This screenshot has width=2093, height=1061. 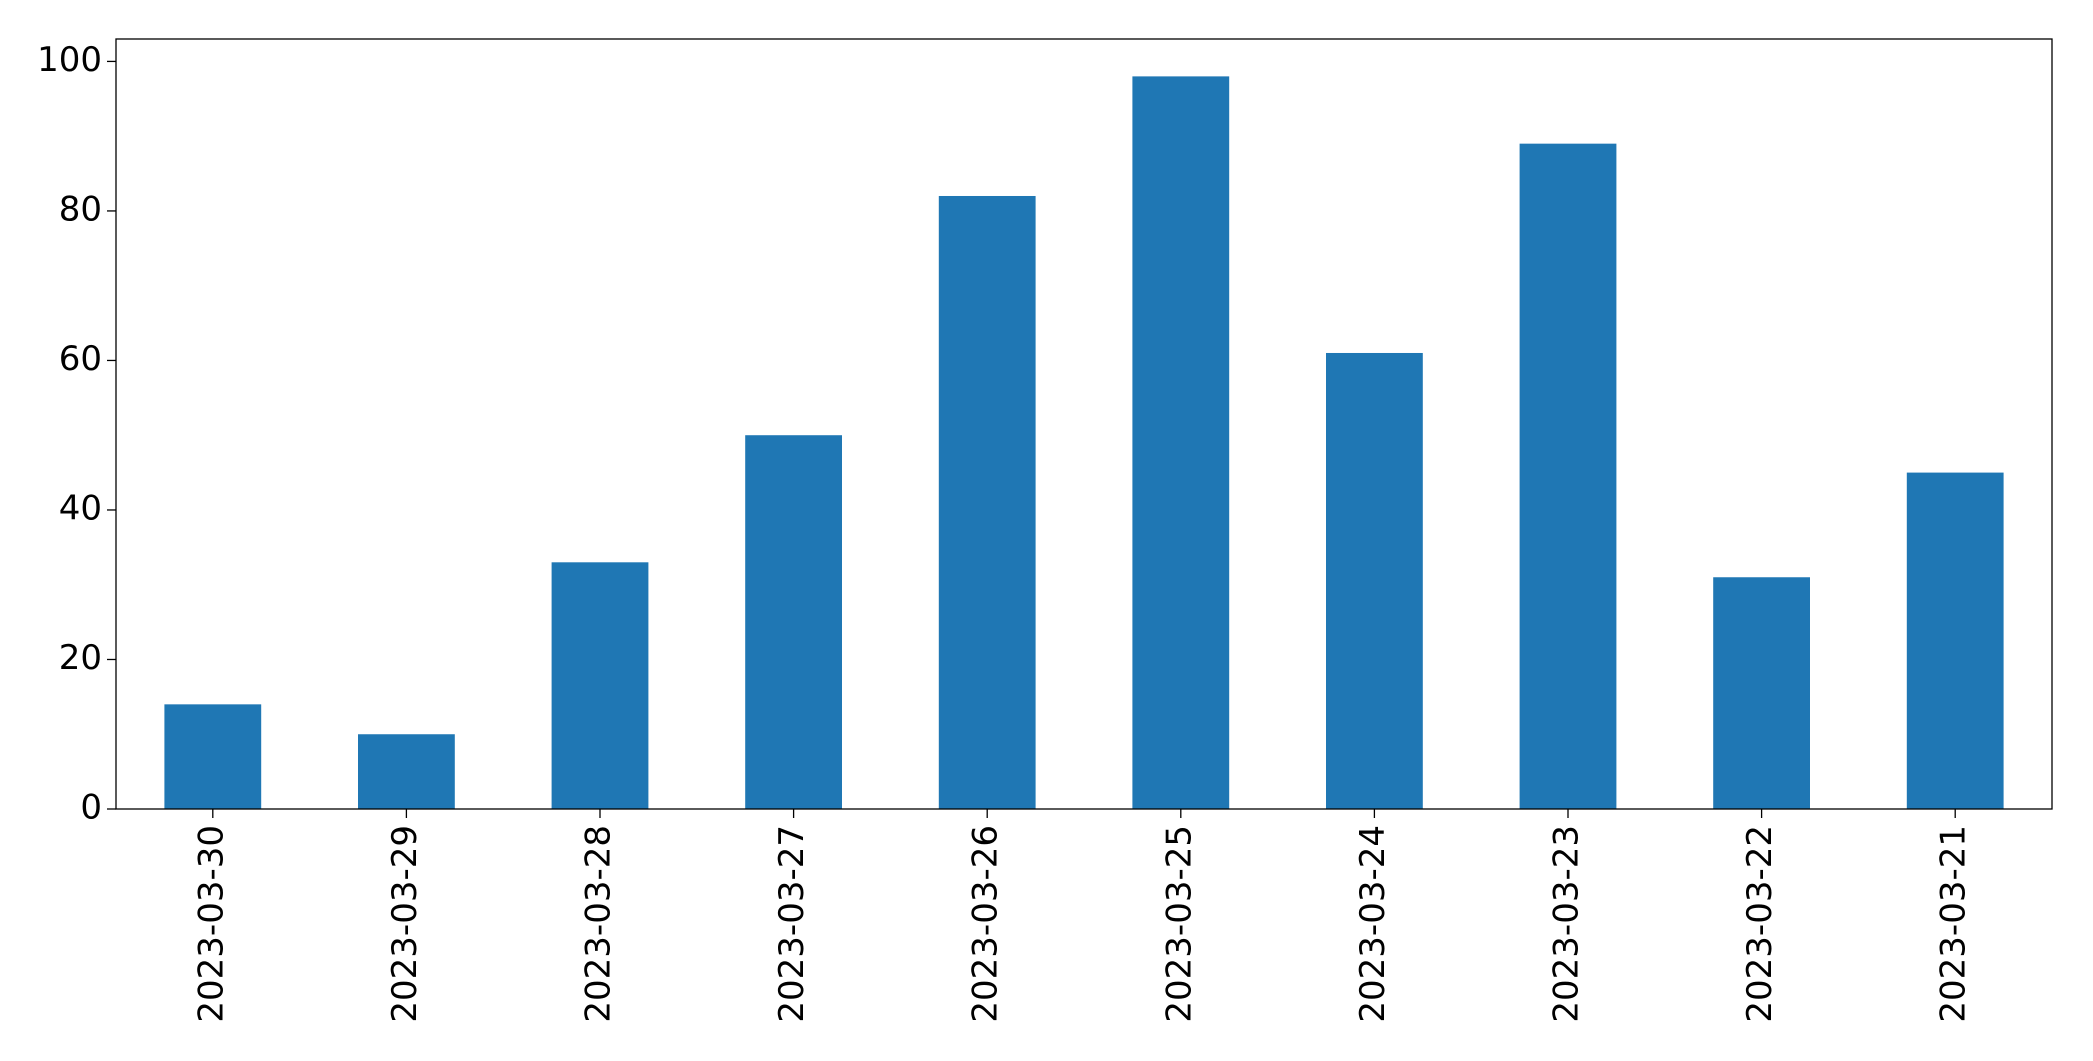 What do you see at coordinates (80, 658) in the screenshot?
I see `y-tick-label: 20` at bounding box center [80, 658].